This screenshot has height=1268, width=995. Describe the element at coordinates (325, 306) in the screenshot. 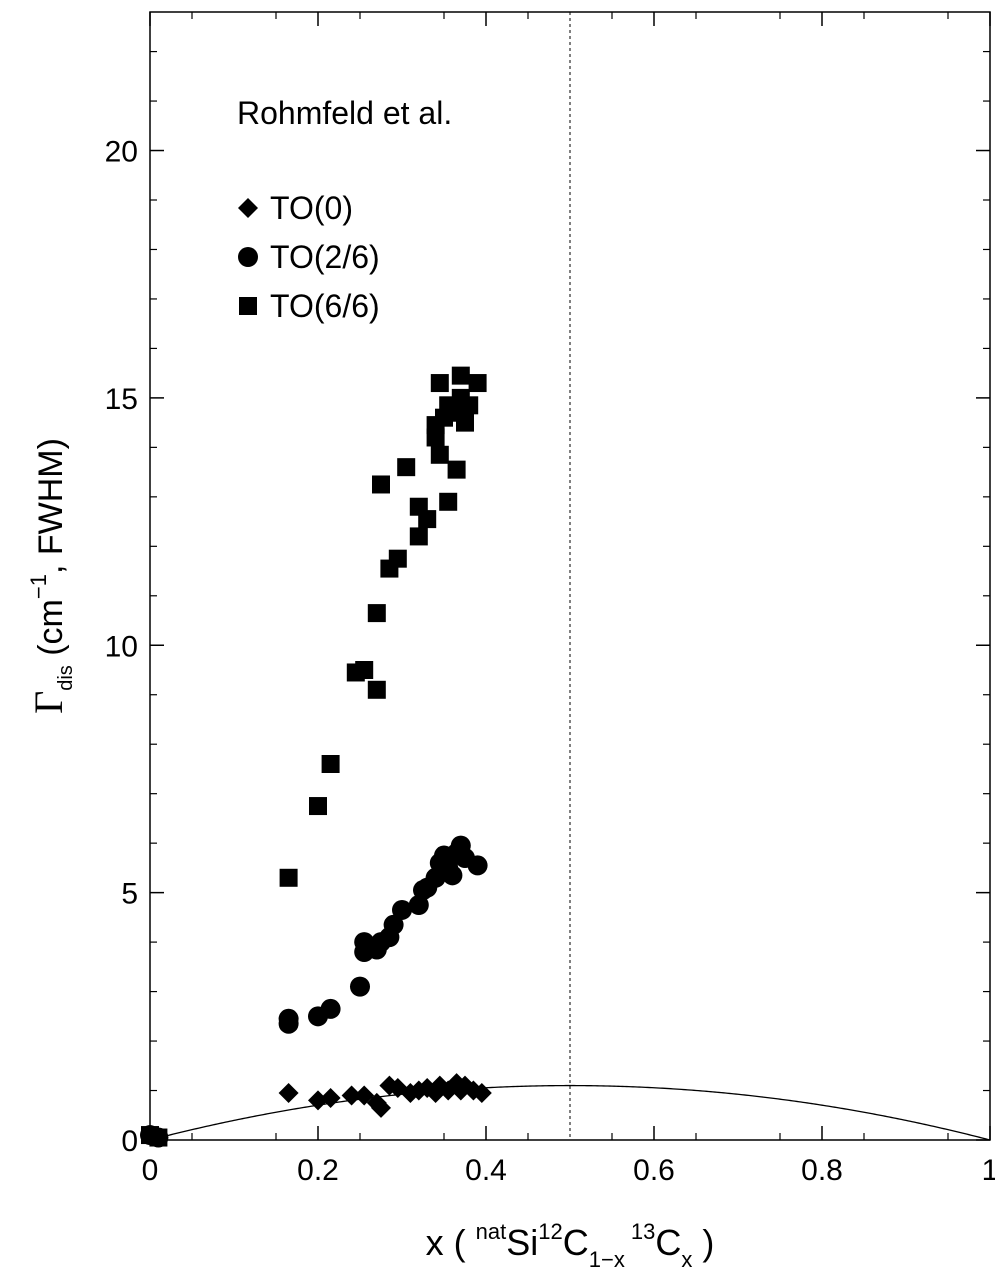

I see `legend-label-to66: TO(6/6)` at that location.